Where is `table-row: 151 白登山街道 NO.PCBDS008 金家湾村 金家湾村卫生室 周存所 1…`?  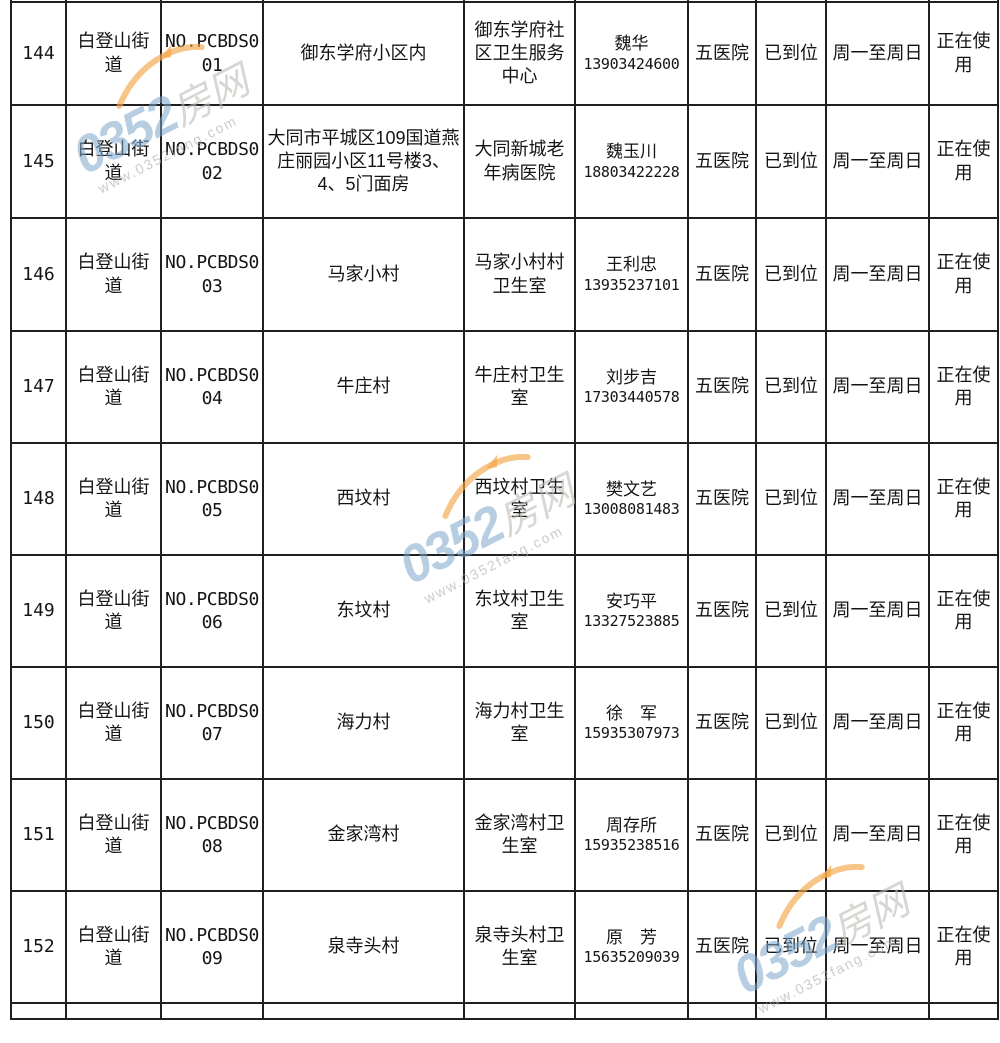
table-row: 151 白登山街道 NO.PCBDS008 金家湾村 金家湾村卫生室 周存所 1… is located at coordinates (504, 835).